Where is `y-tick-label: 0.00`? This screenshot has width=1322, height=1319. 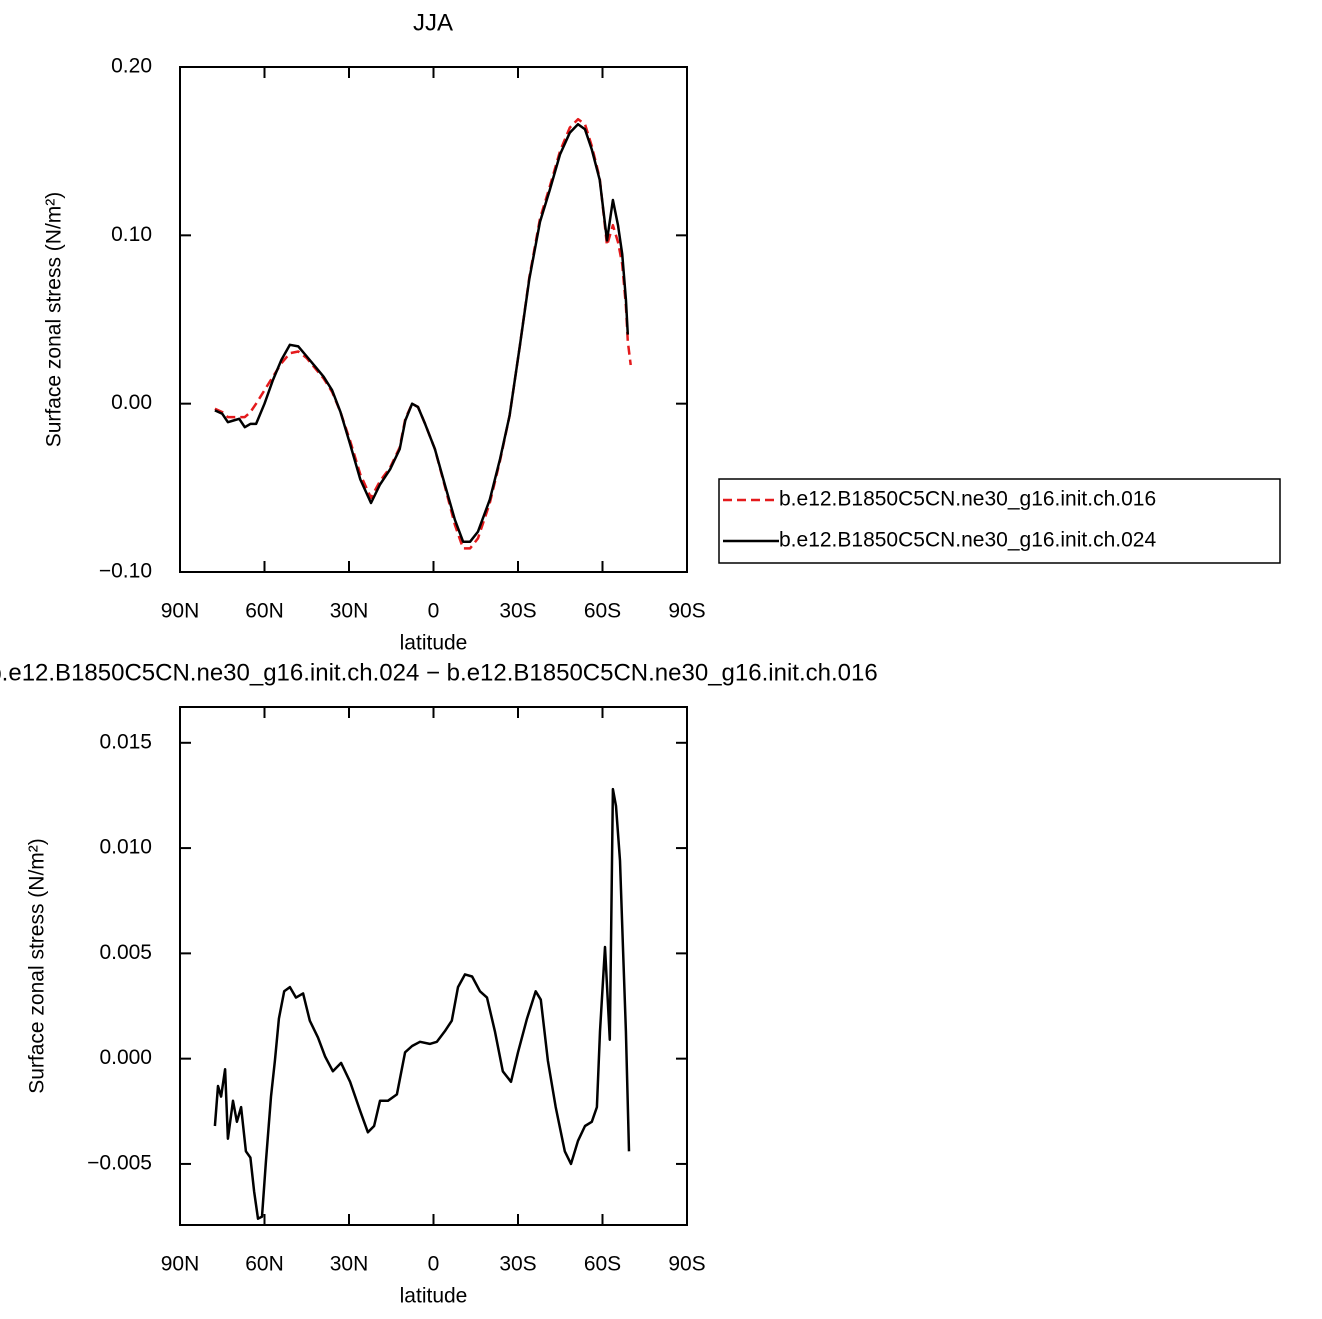 y-tick-label: 0.00 is located at coordinates (131, 402).